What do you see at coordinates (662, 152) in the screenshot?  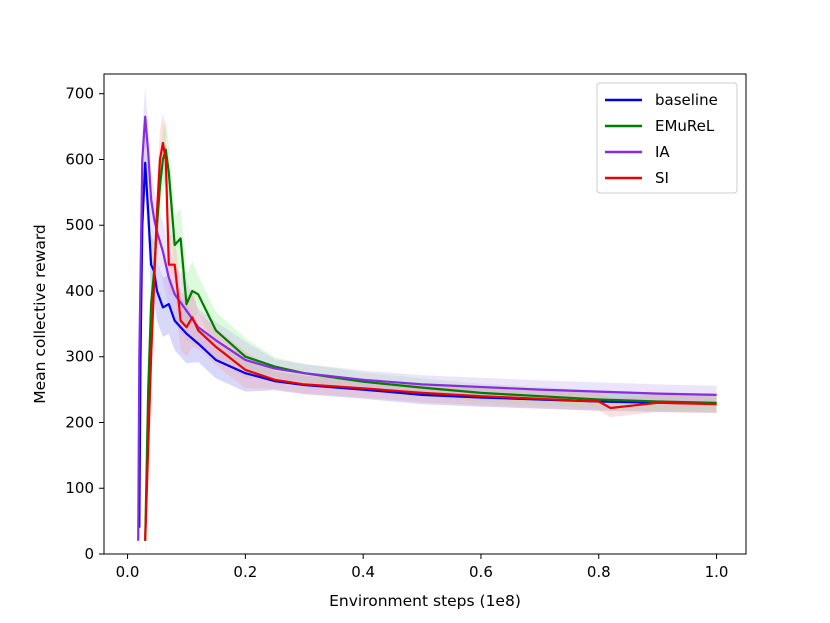 I see `legend-label: IA` at bounding box center [662, 152].